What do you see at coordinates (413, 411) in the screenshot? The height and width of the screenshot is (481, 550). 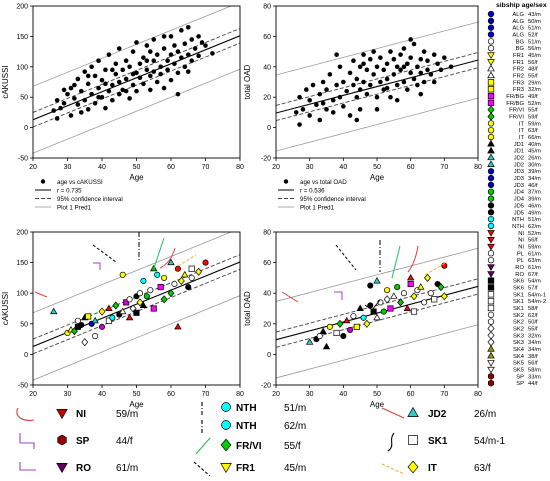 I see `highlight-marker` at bounding box center [413, 411].